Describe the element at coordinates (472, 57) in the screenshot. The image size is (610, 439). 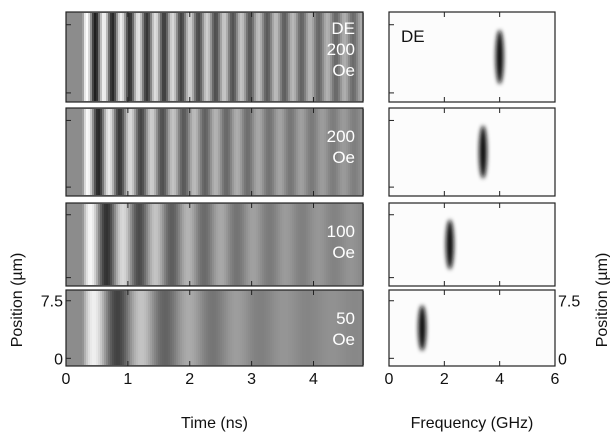
I see `panel-frame` at that location.